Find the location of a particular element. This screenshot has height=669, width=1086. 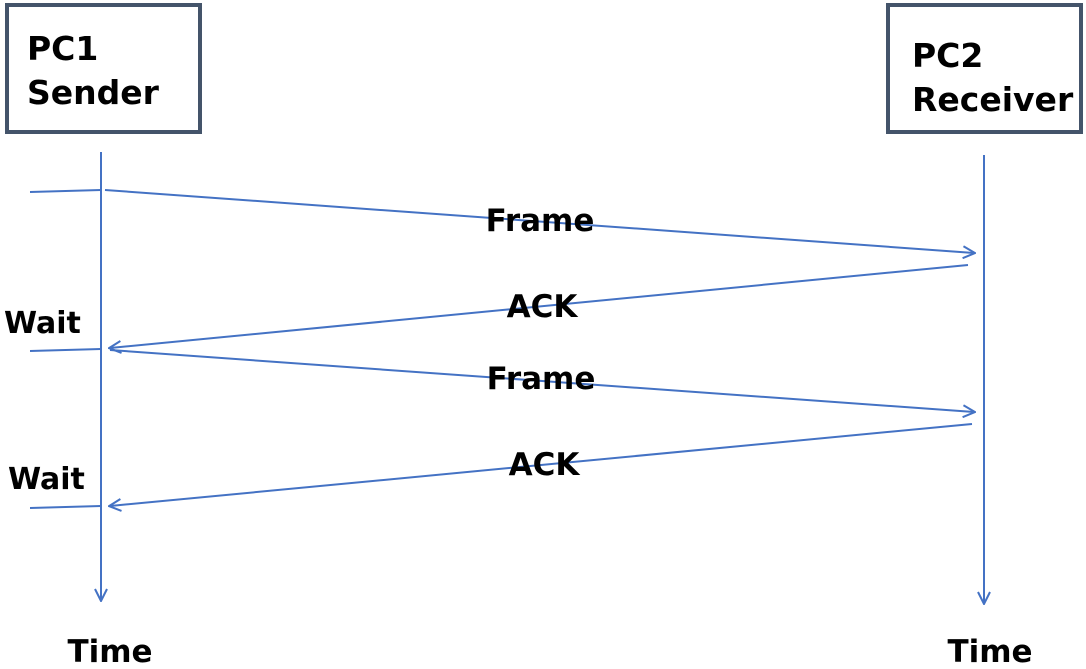

message-label-ack-2: ACK is located at coordinates (545, 465).